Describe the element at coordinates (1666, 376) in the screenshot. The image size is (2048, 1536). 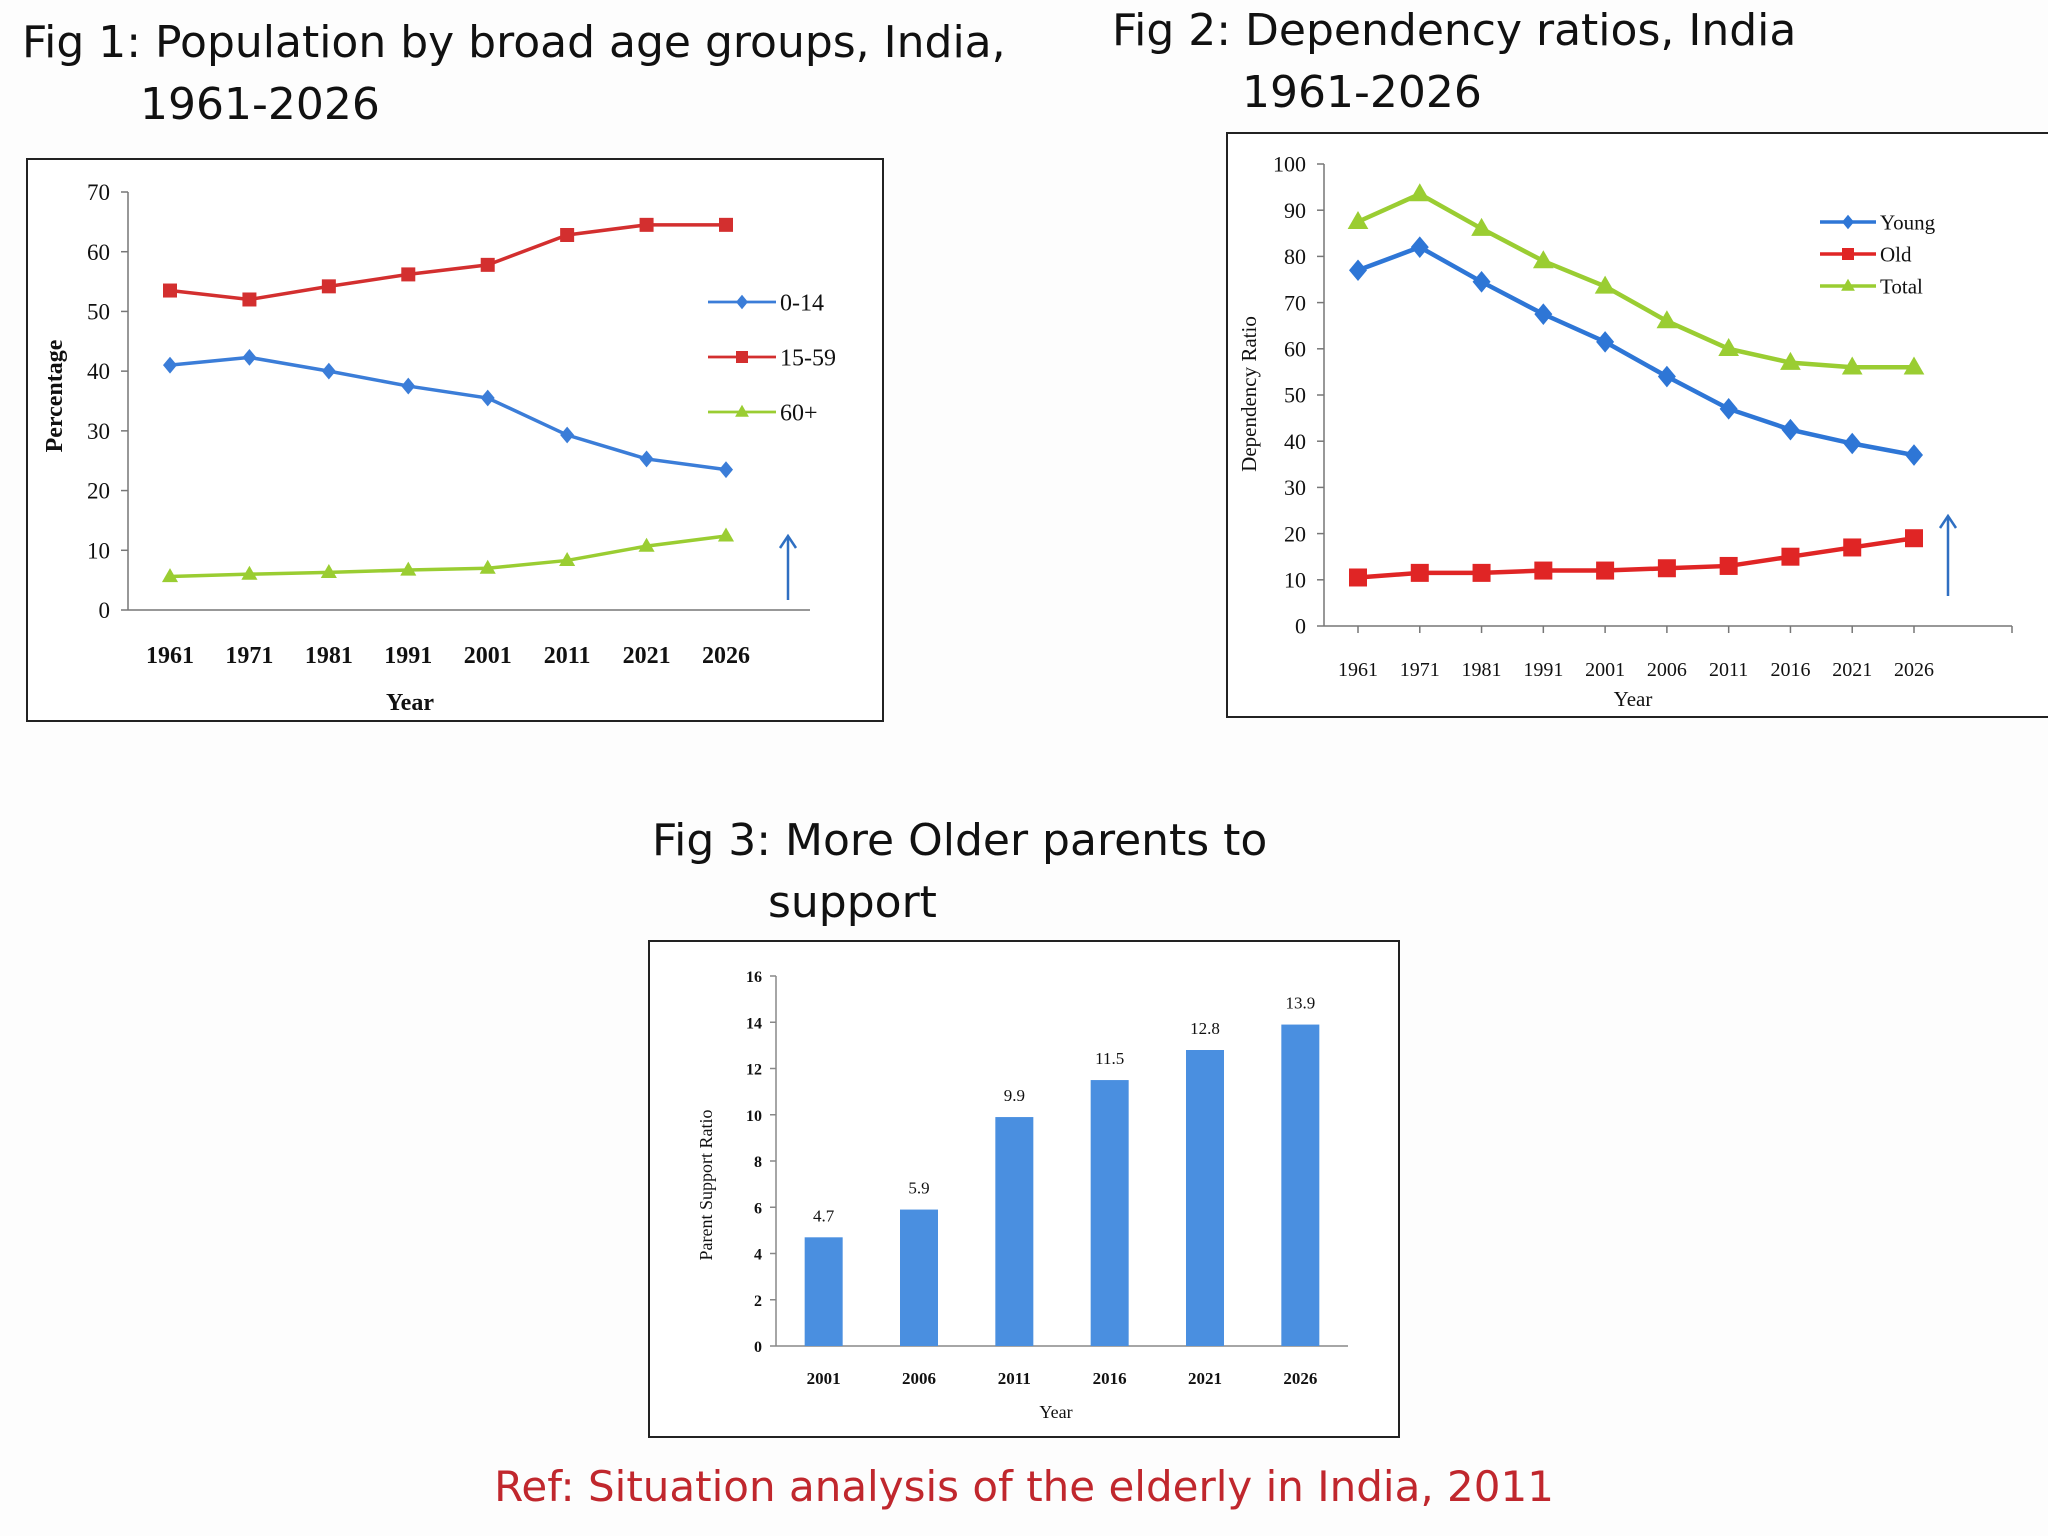
I see `fig2-point-Young-2006` at that location.